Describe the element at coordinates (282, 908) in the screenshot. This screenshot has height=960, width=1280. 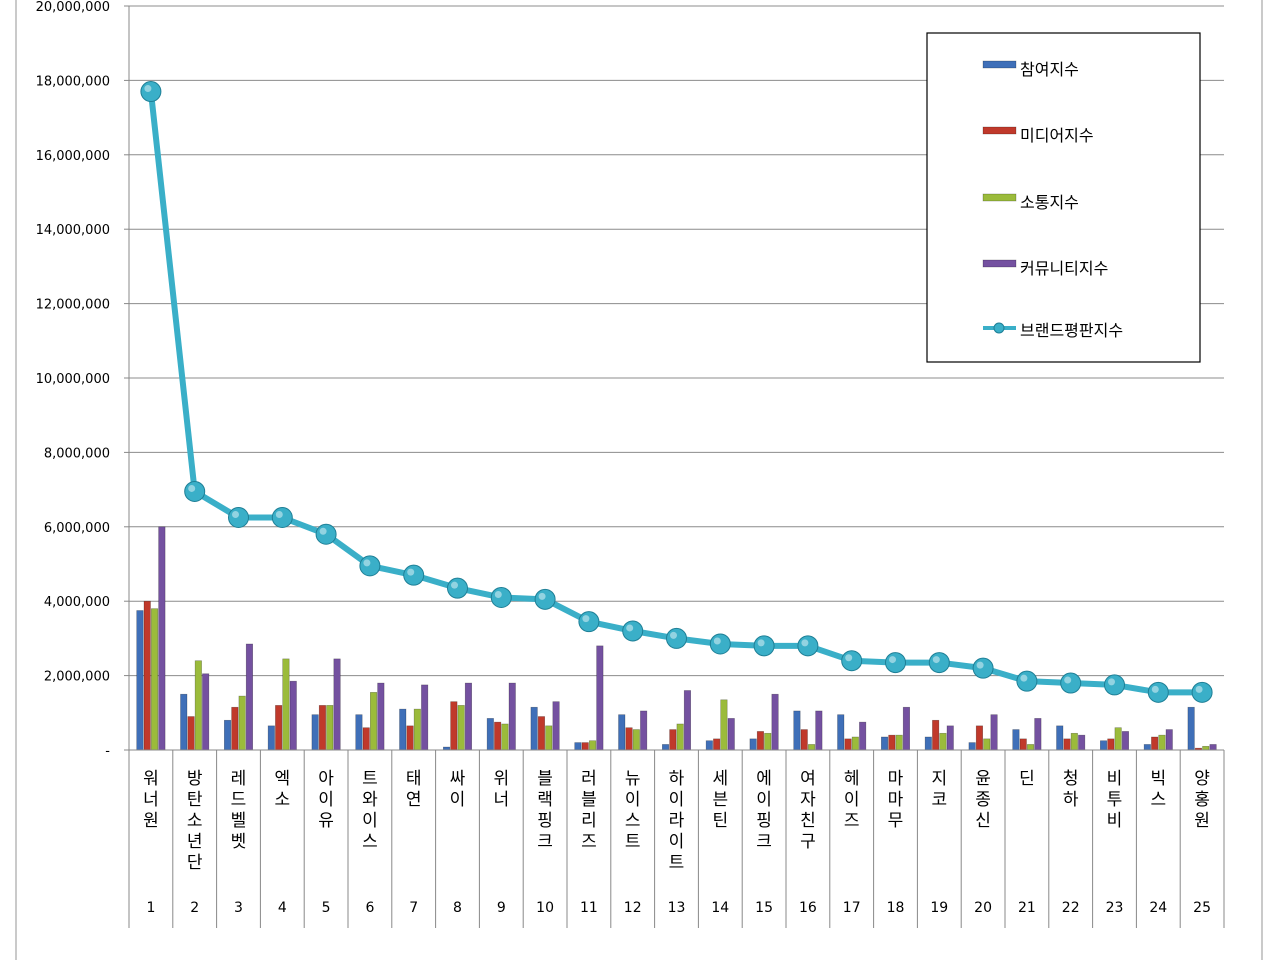
I see `rank-label: 4` at that location.